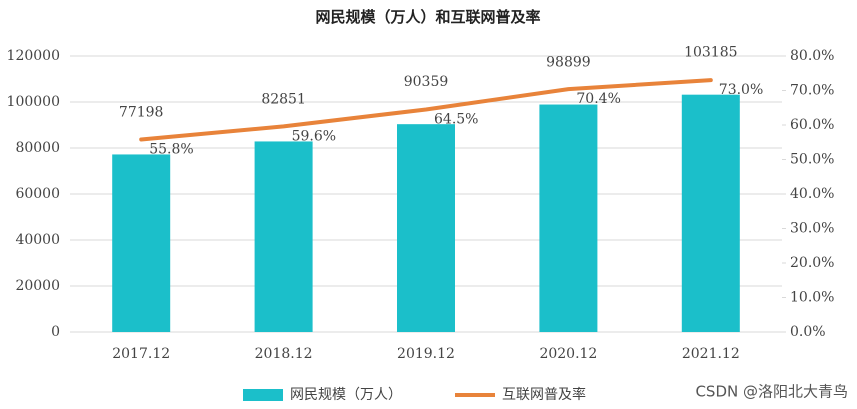 The height and width of the screenshot is (409, 857). What do you see at coordinates (171, 149) in the screenshot?
I see `line-value-label: 55.8%` at bounding box center [171, 149].